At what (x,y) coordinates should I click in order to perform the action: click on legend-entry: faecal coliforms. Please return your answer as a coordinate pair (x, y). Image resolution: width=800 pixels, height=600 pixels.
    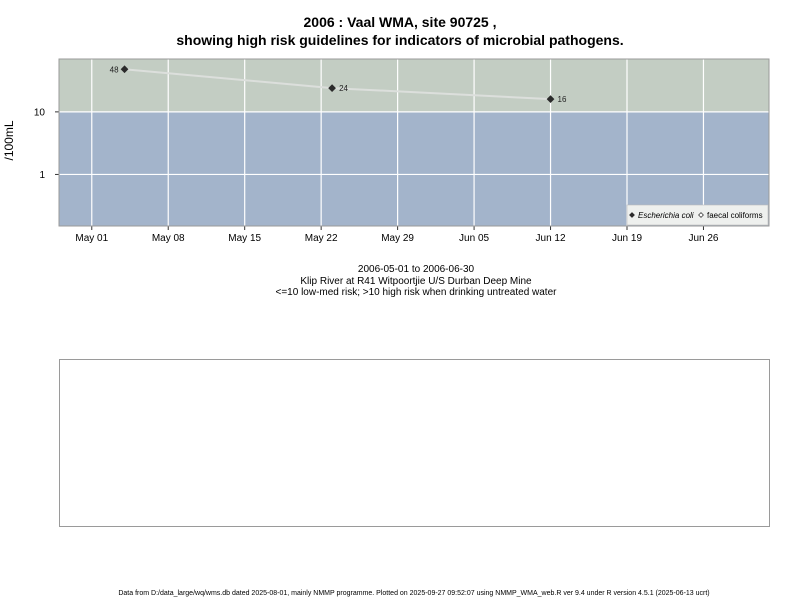
    Looking at the image, I should click on (735, 215).